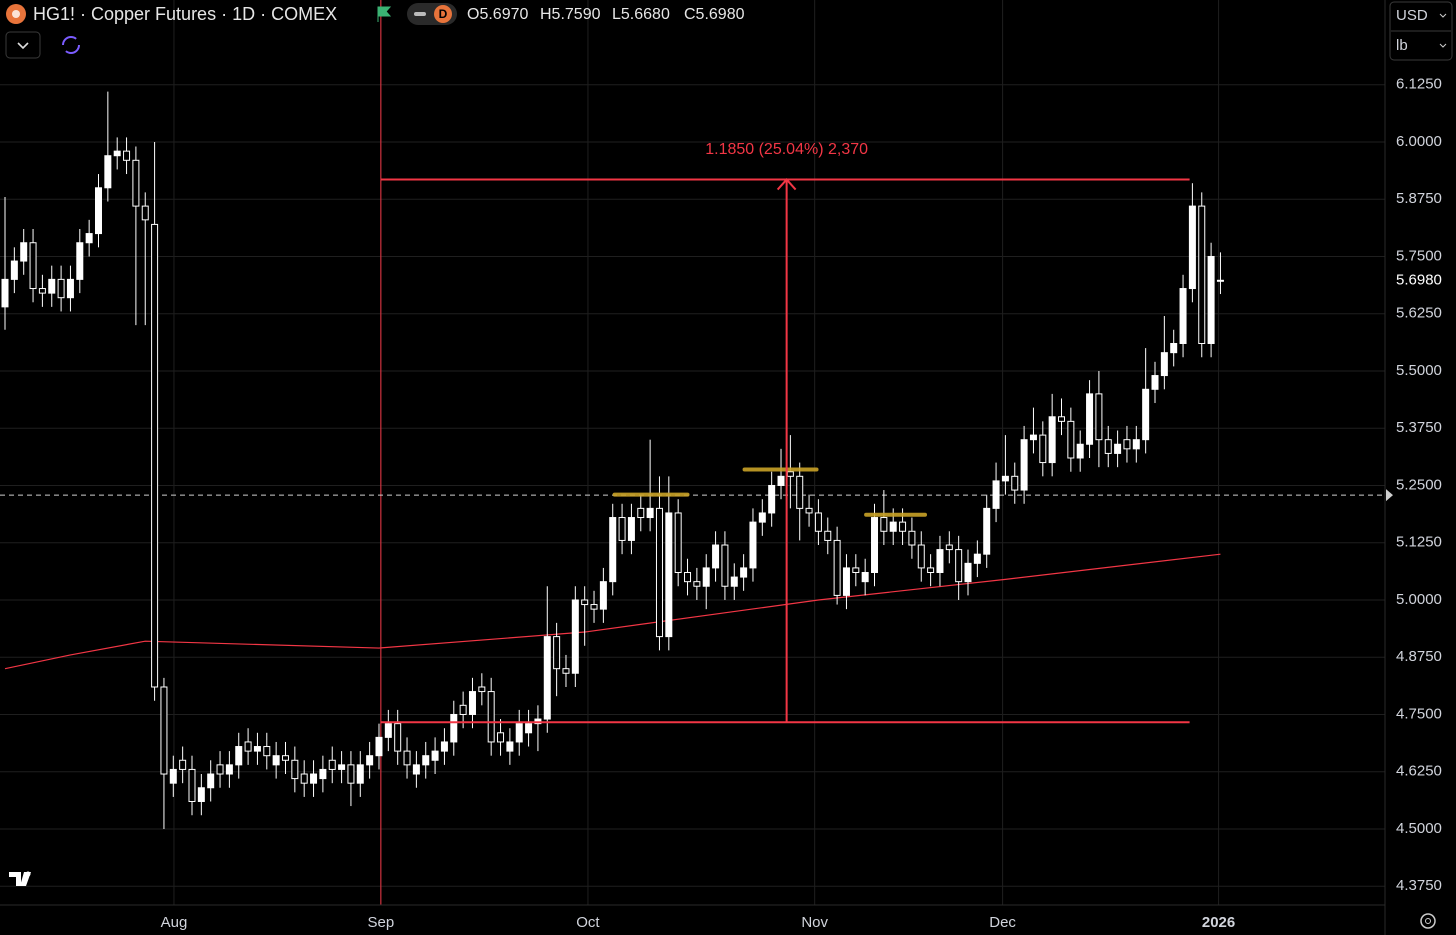 The width and height of the screenshot is (1456, 935). Describe the element at coordinates (1419, 542) in the screenshot. I see `y-tick-label: 5.1250` at that location.